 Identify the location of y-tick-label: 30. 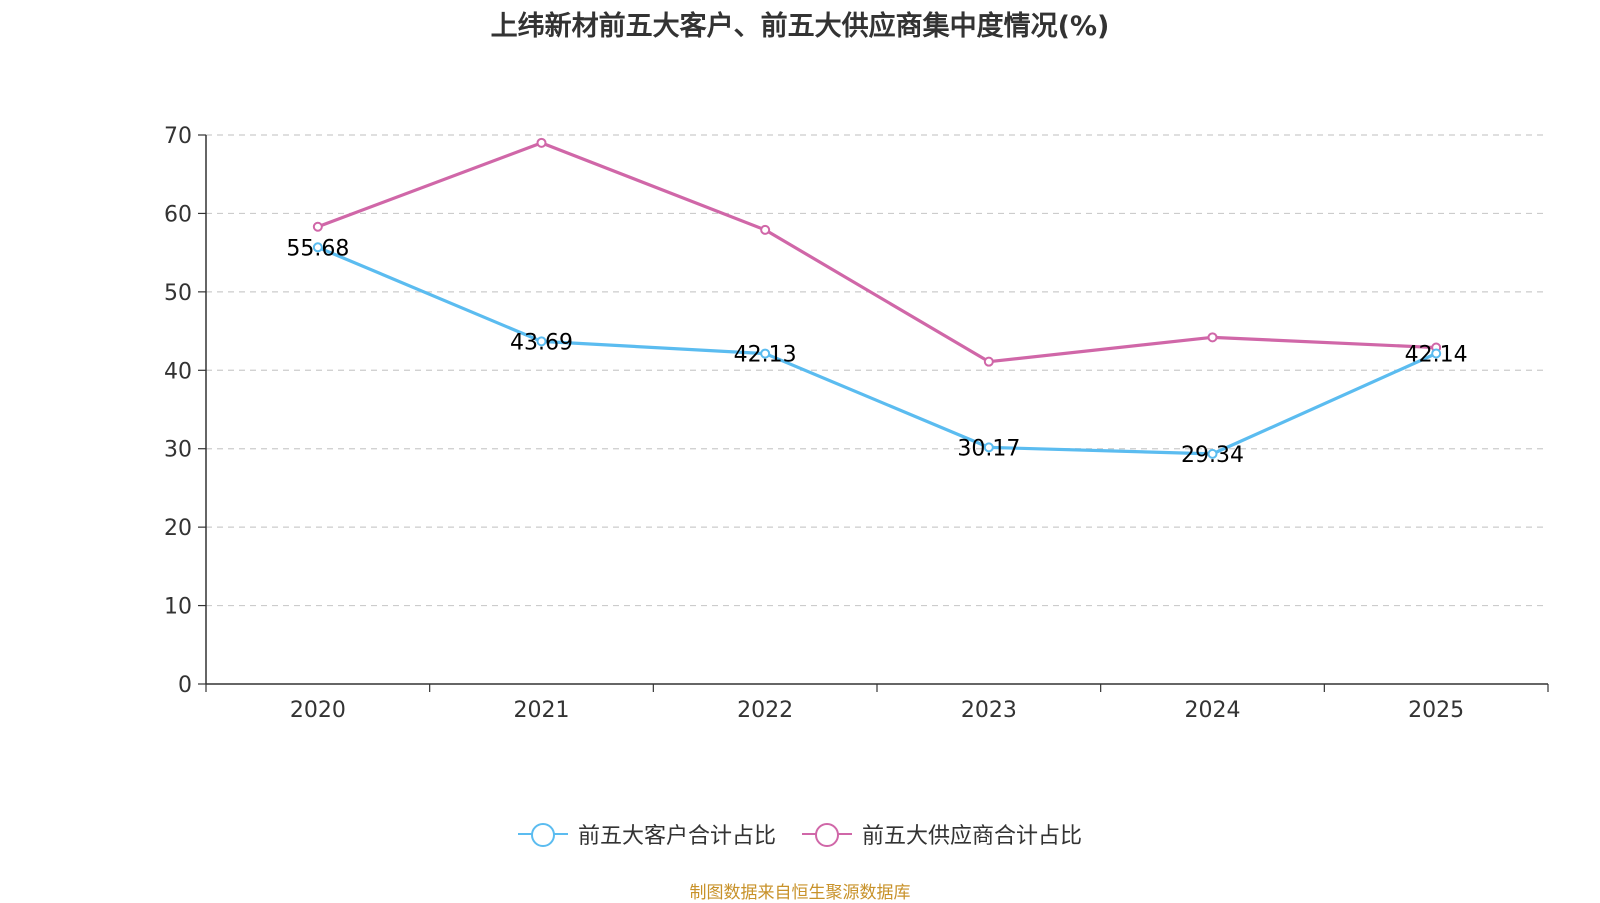
(178, 450).